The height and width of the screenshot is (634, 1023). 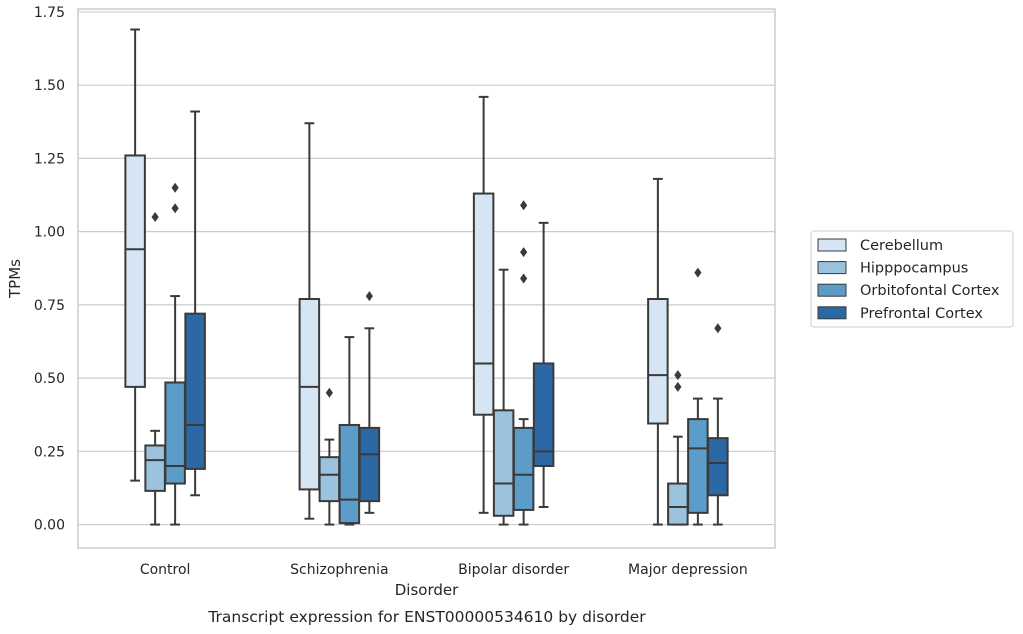 What do you see at coordinates (49, 452) in the screenshot?
I see `y-tick-label: 0.25` at bounding box center [49, 452].